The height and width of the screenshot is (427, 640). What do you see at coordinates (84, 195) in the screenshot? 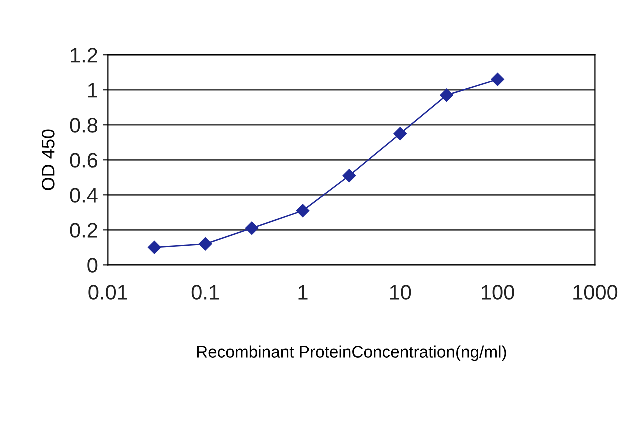
I see `y-tick-label: 0.4` at bounding box center [84, 195].